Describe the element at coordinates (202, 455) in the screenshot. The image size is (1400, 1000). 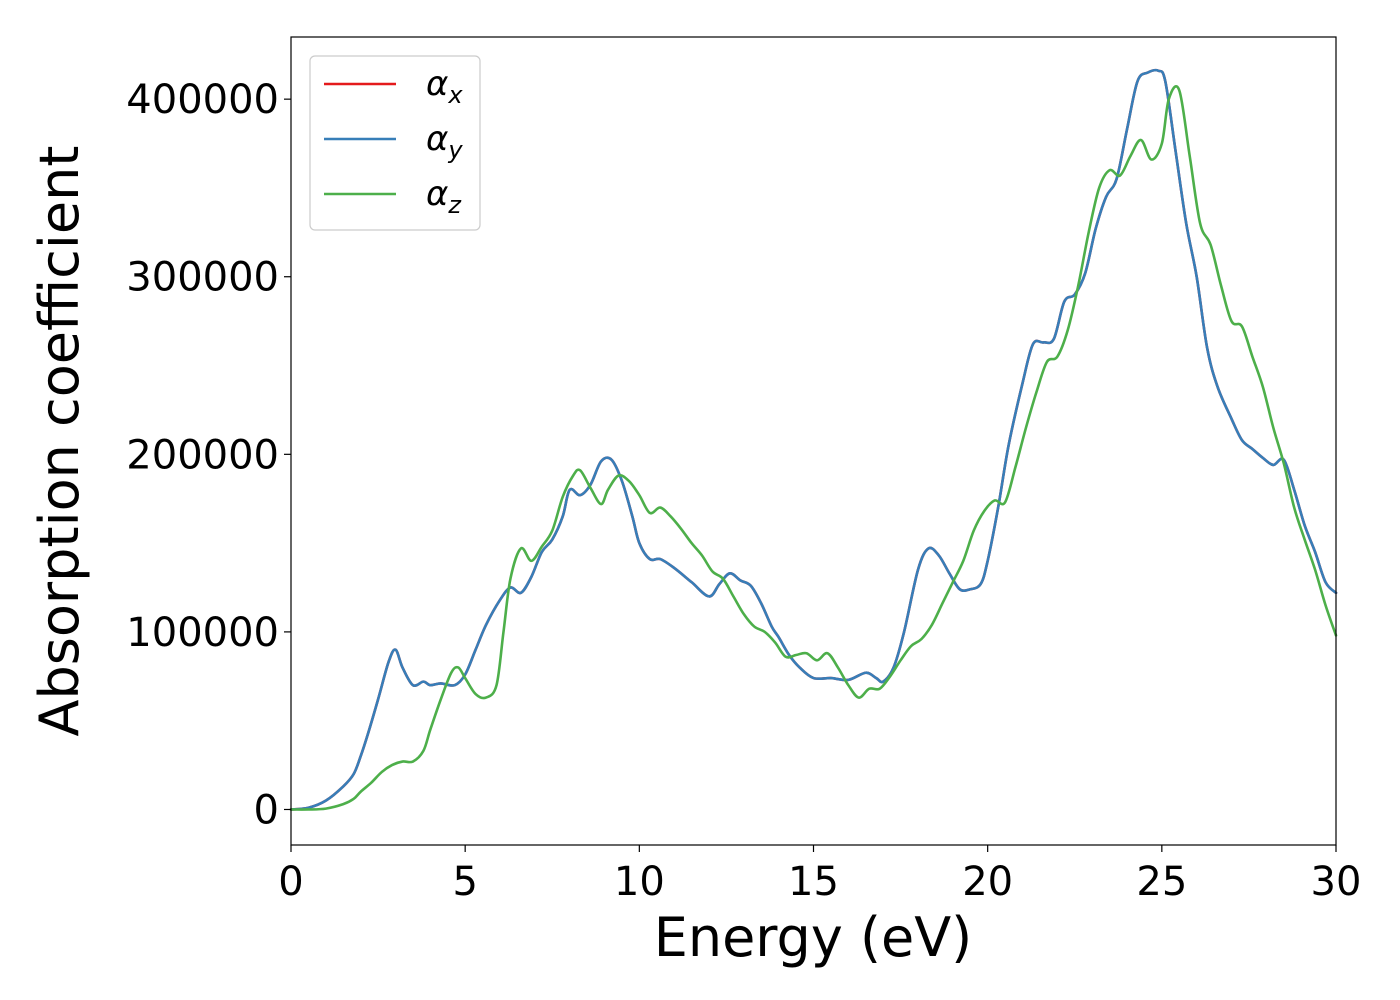
I see `y-tick-label: 200000` at that location.